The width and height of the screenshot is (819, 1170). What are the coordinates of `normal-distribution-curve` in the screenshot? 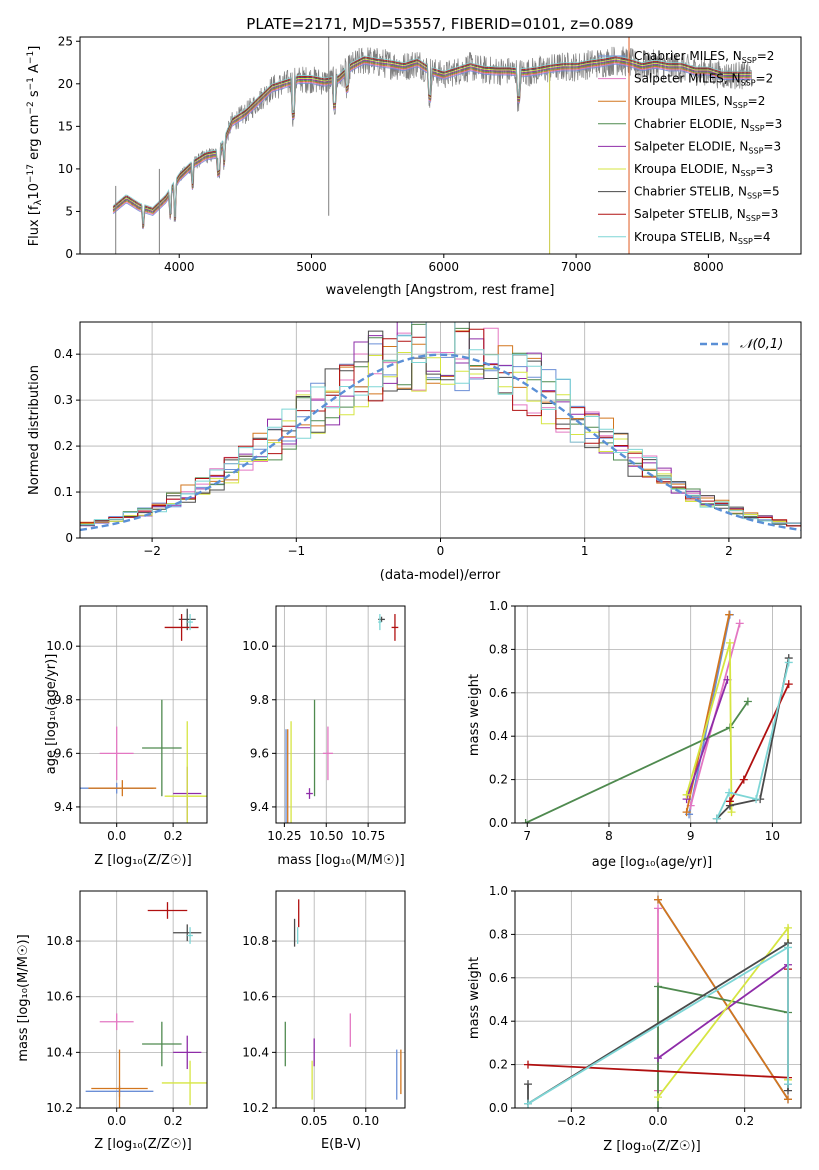 It's located at (440, 442).